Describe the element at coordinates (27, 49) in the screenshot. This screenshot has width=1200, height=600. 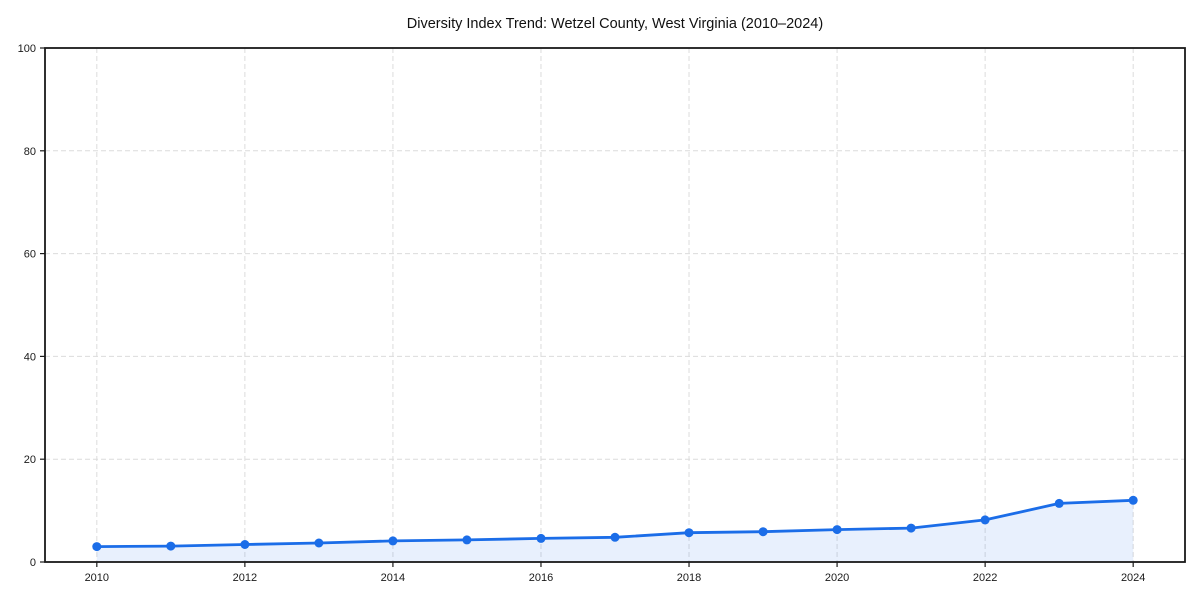
I see `y-tick-label: 100` at that location.